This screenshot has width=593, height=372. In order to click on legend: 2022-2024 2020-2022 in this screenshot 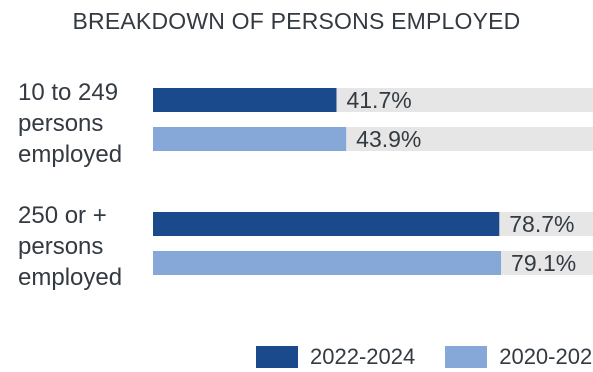, I will do `click(424, 357)`.